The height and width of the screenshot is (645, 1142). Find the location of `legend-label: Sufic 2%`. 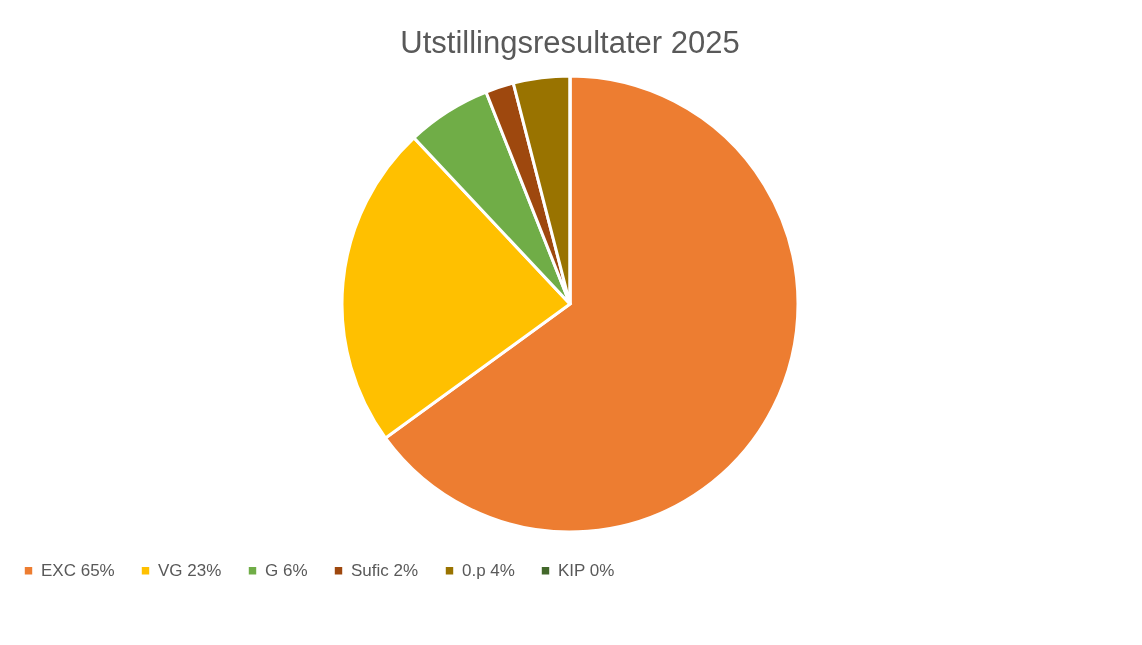

legend-label: Sufic 2% is located at coordinates (385, 570).